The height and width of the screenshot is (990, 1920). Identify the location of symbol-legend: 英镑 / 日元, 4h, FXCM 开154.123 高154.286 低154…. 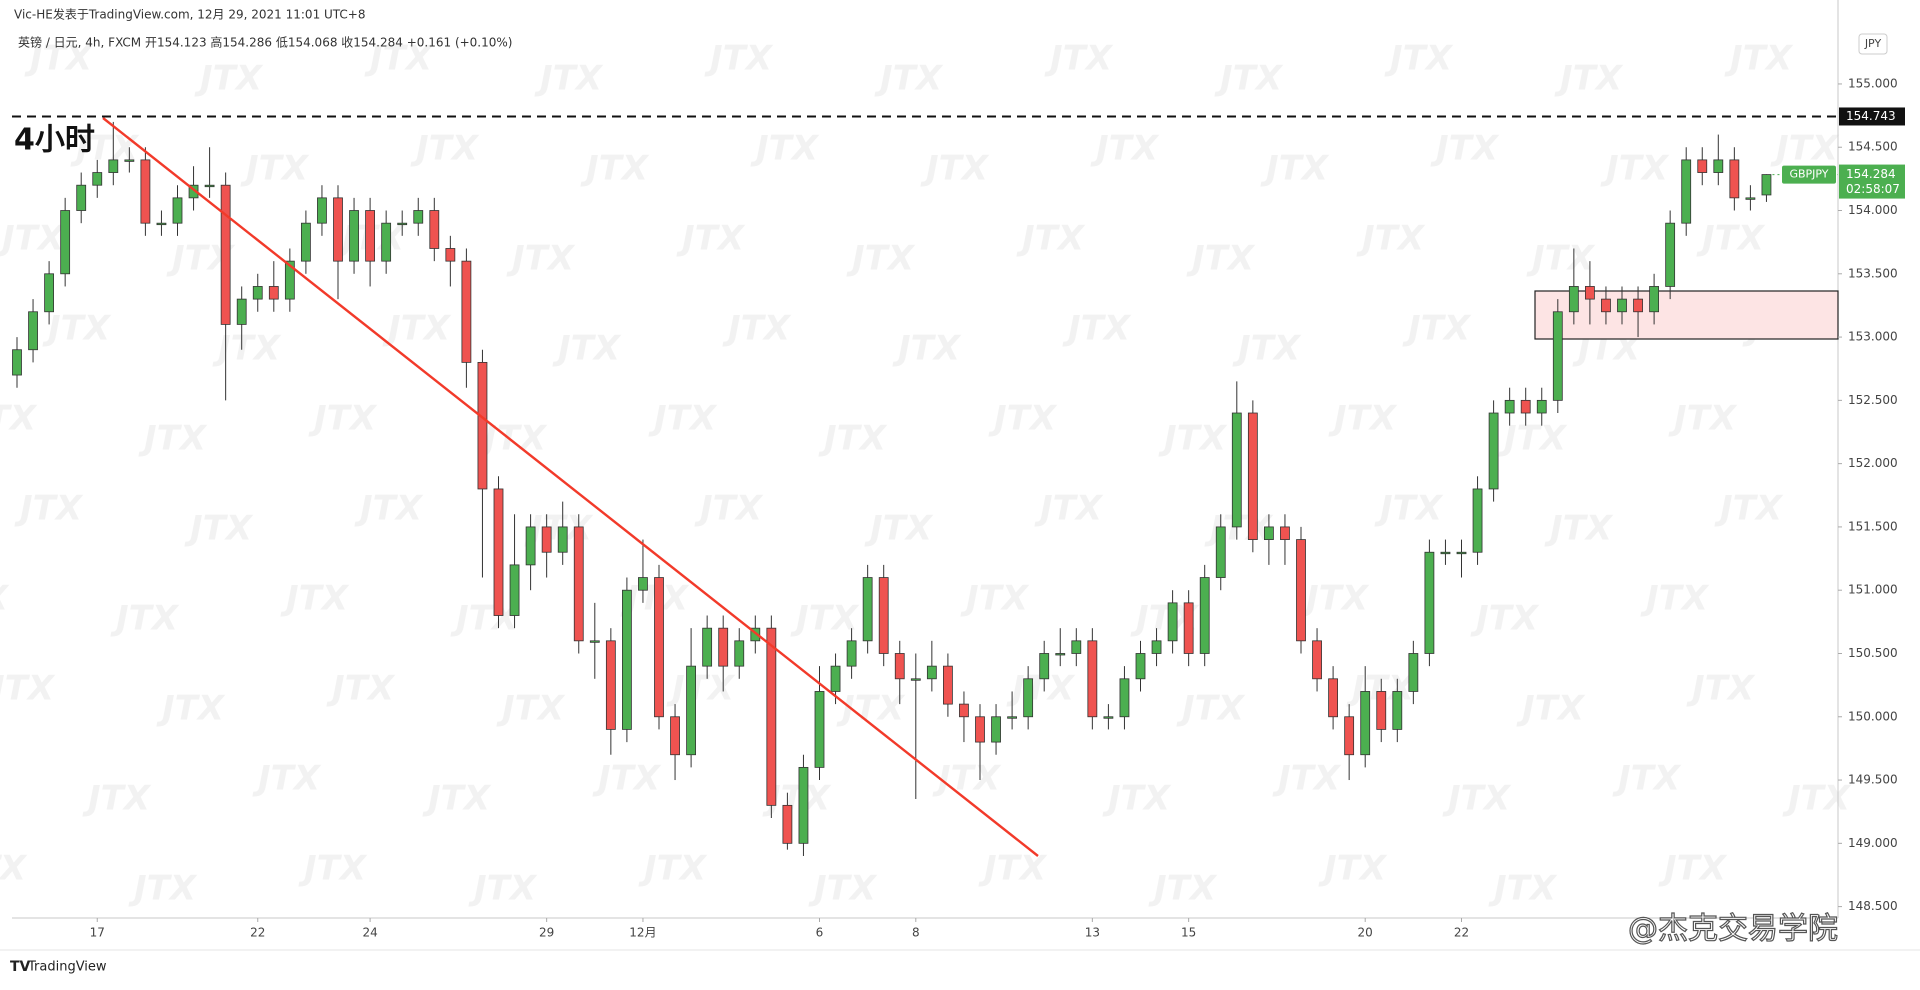
(265, 42).